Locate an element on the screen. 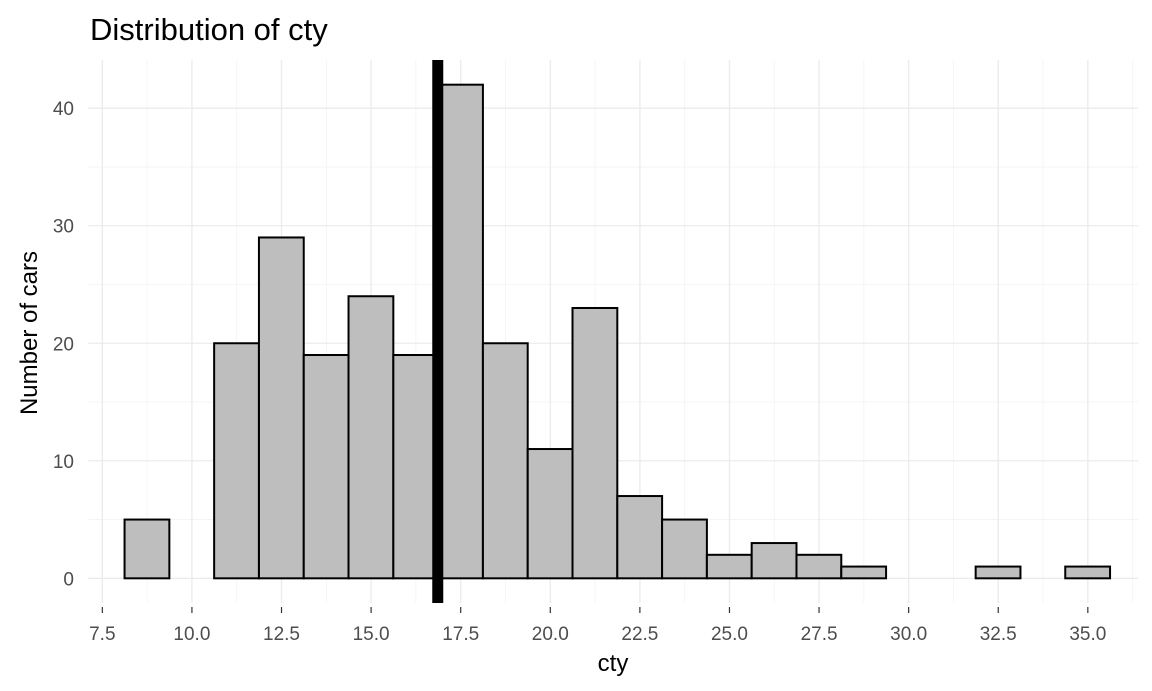 The image size is (1152, 691). y-tick-label: 20 is located at coordinates (63, 344).